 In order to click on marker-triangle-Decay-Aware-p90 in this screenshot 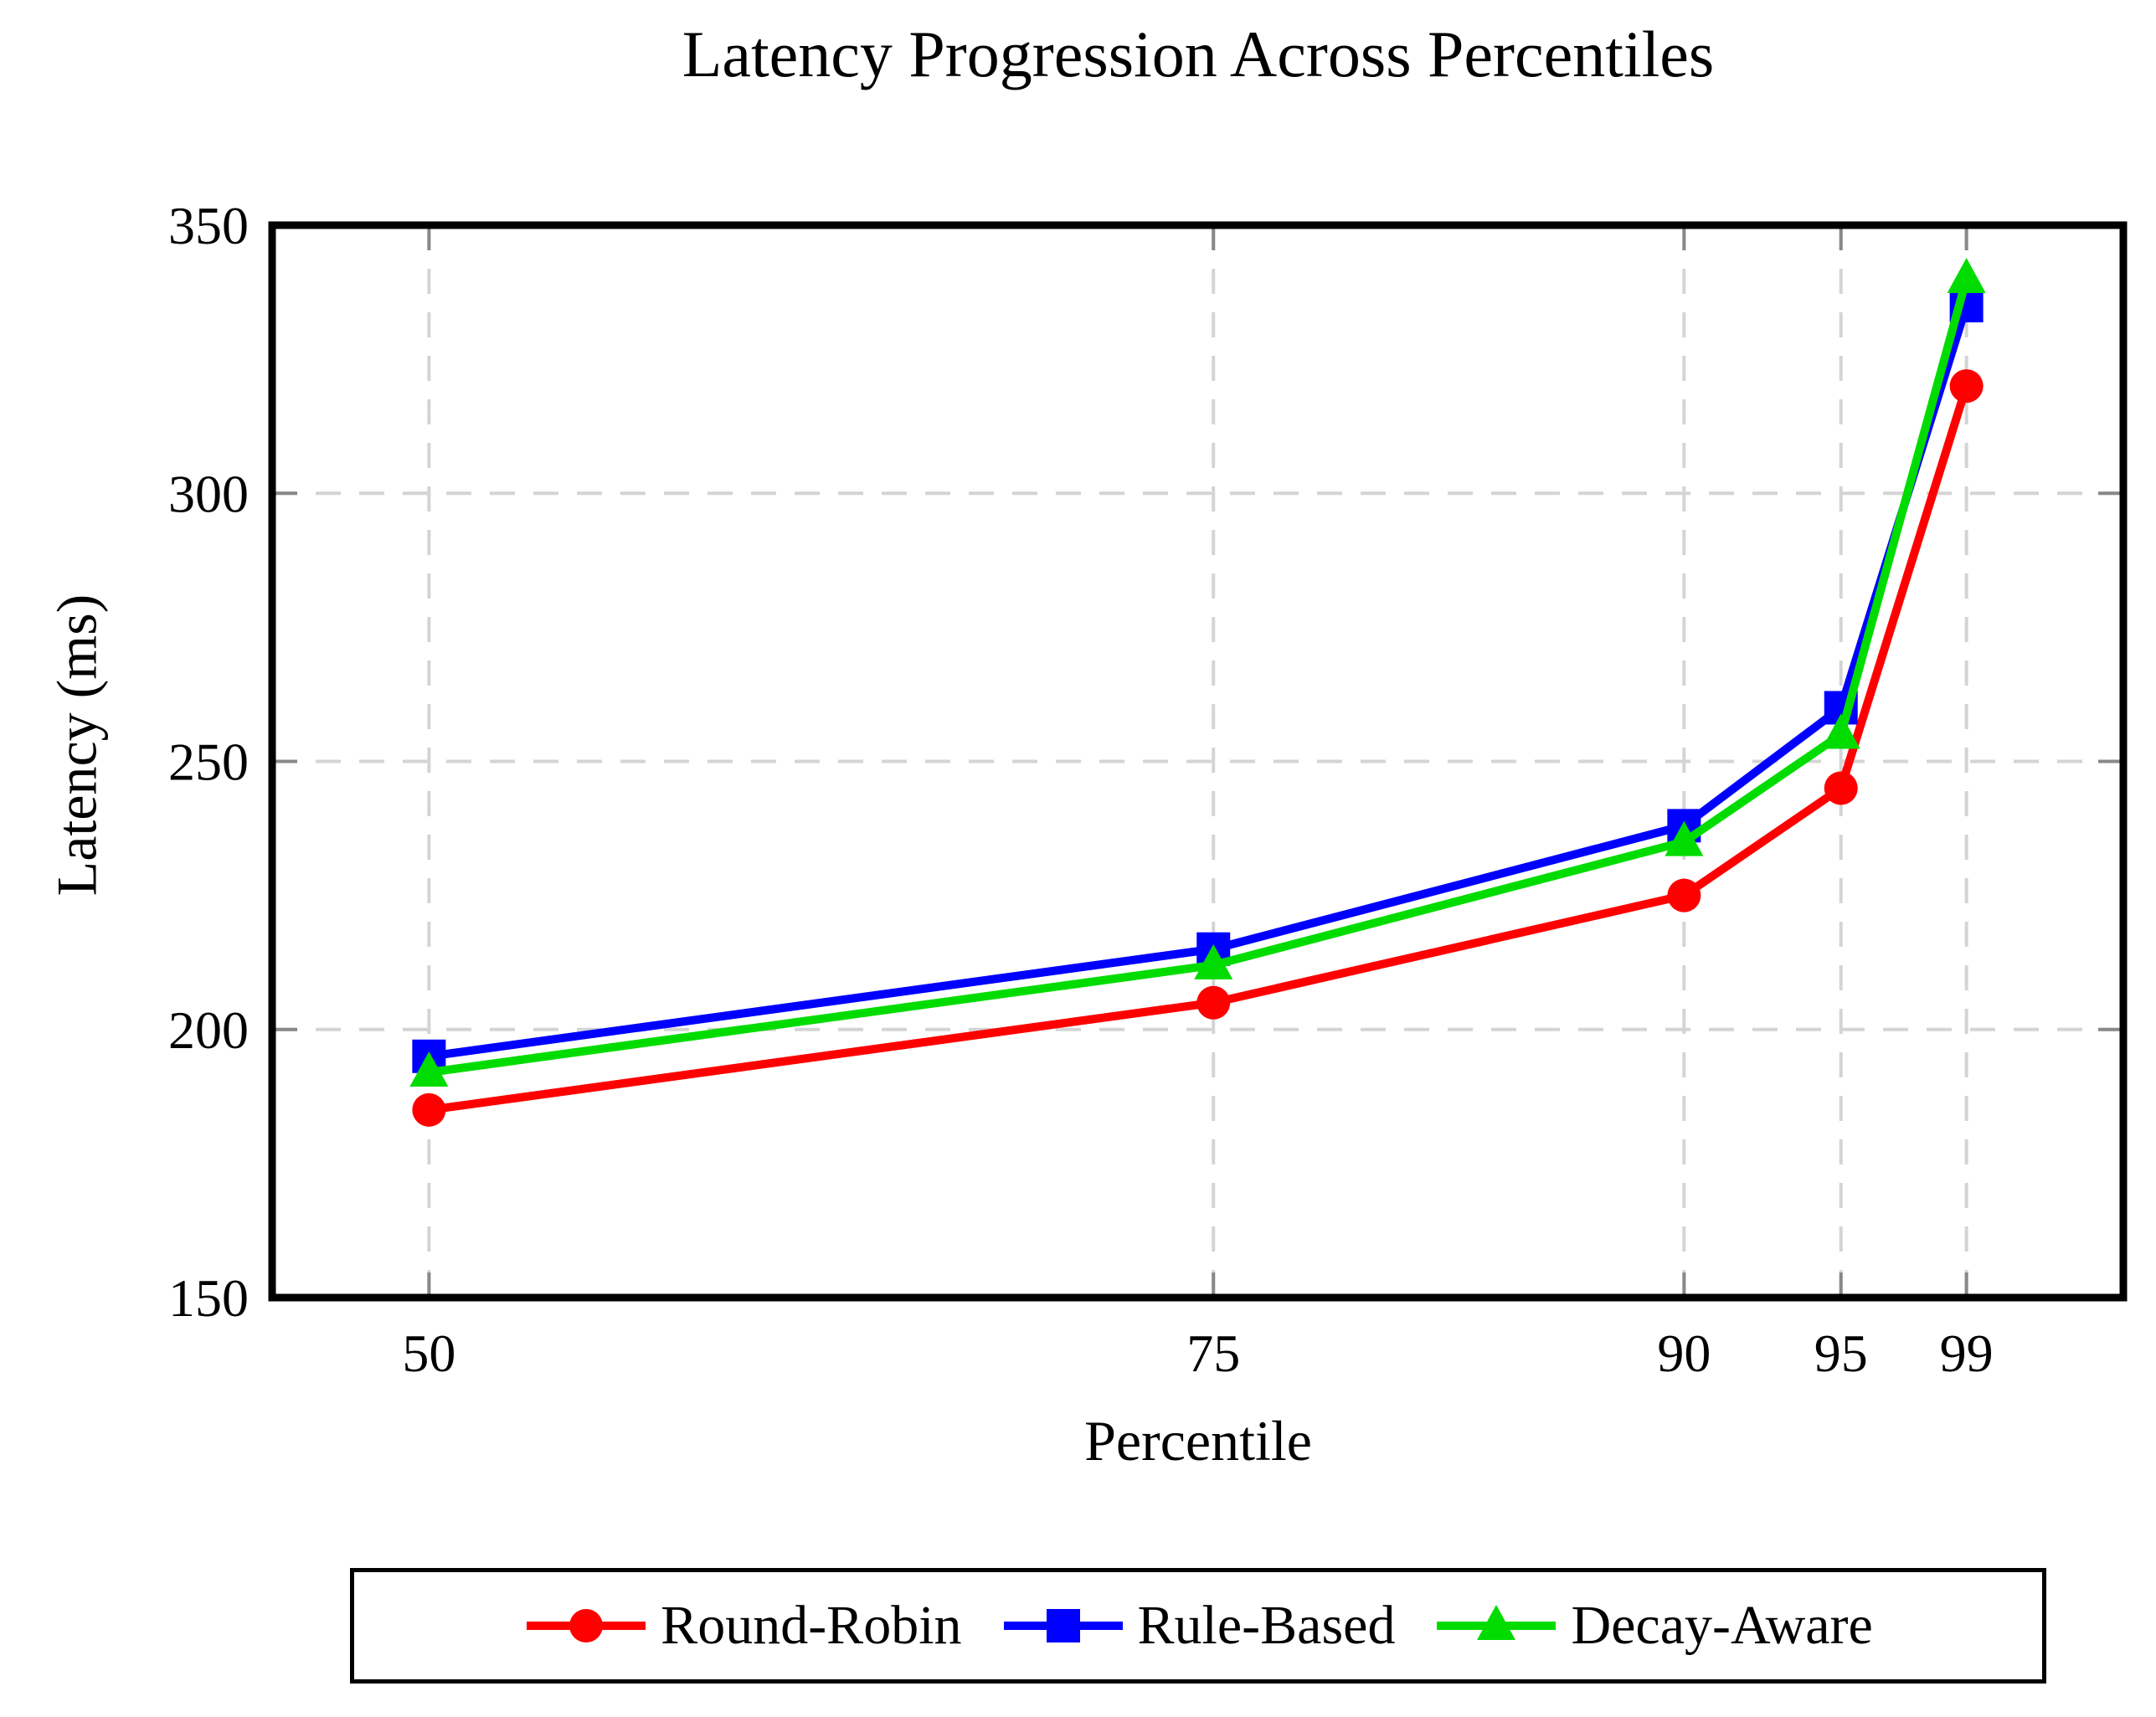, I will do `click(1684, 838)`.